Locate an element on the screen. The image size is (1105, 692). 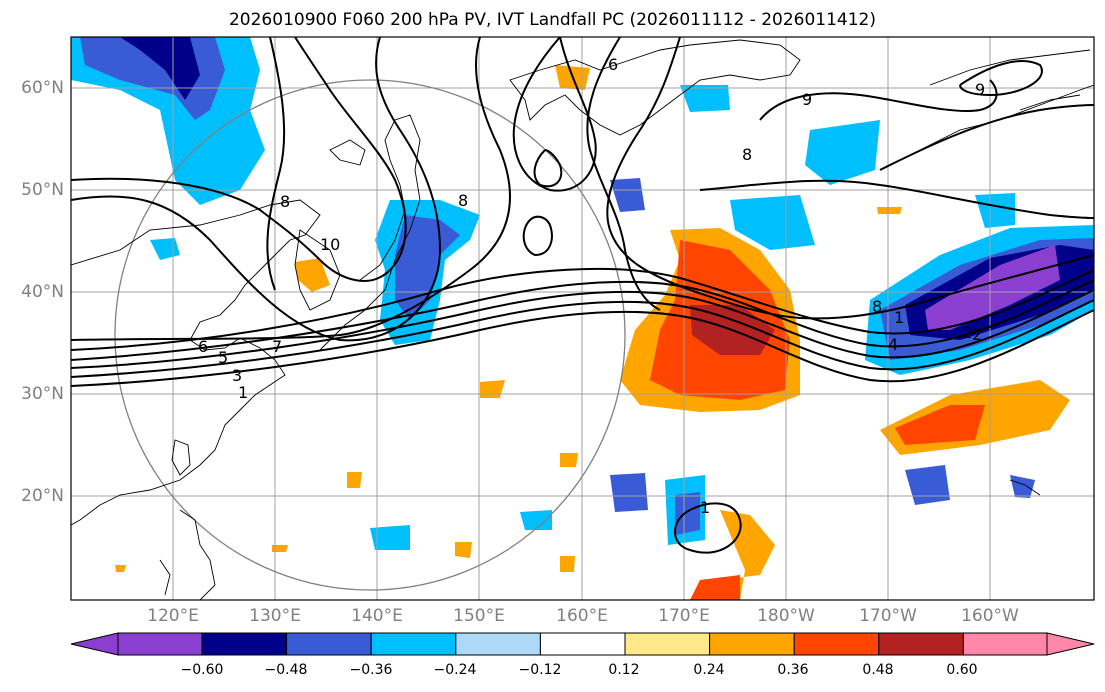
colorbar-extend-low is located at coordinates (94, 644).